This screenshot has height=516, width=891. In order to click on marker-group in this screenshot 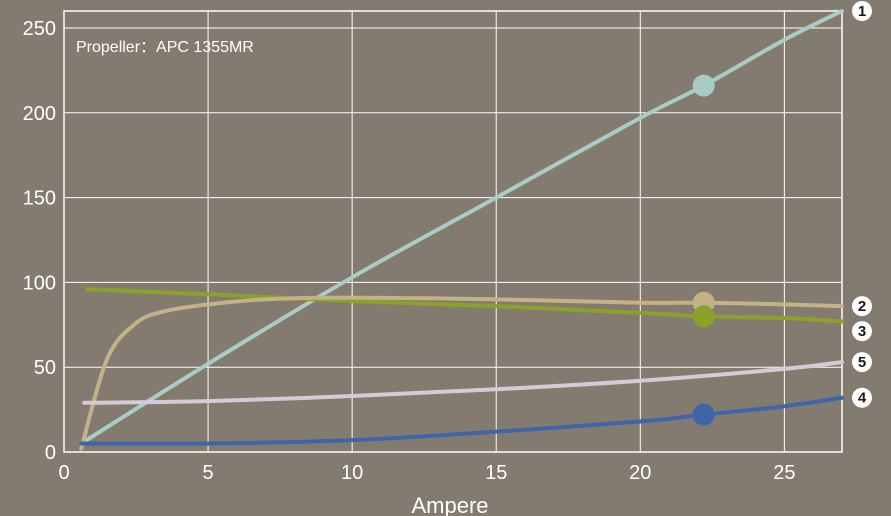, I will do `click(703, 250)`.